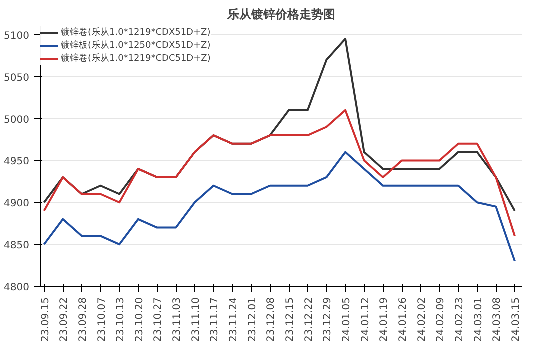 The width and height of the screenshot is (542, 345). What do you see at coordinates (215, 320) in the screenshot?
I see `x-tick-label: 23.11.17` at bounding box center [215, 320].